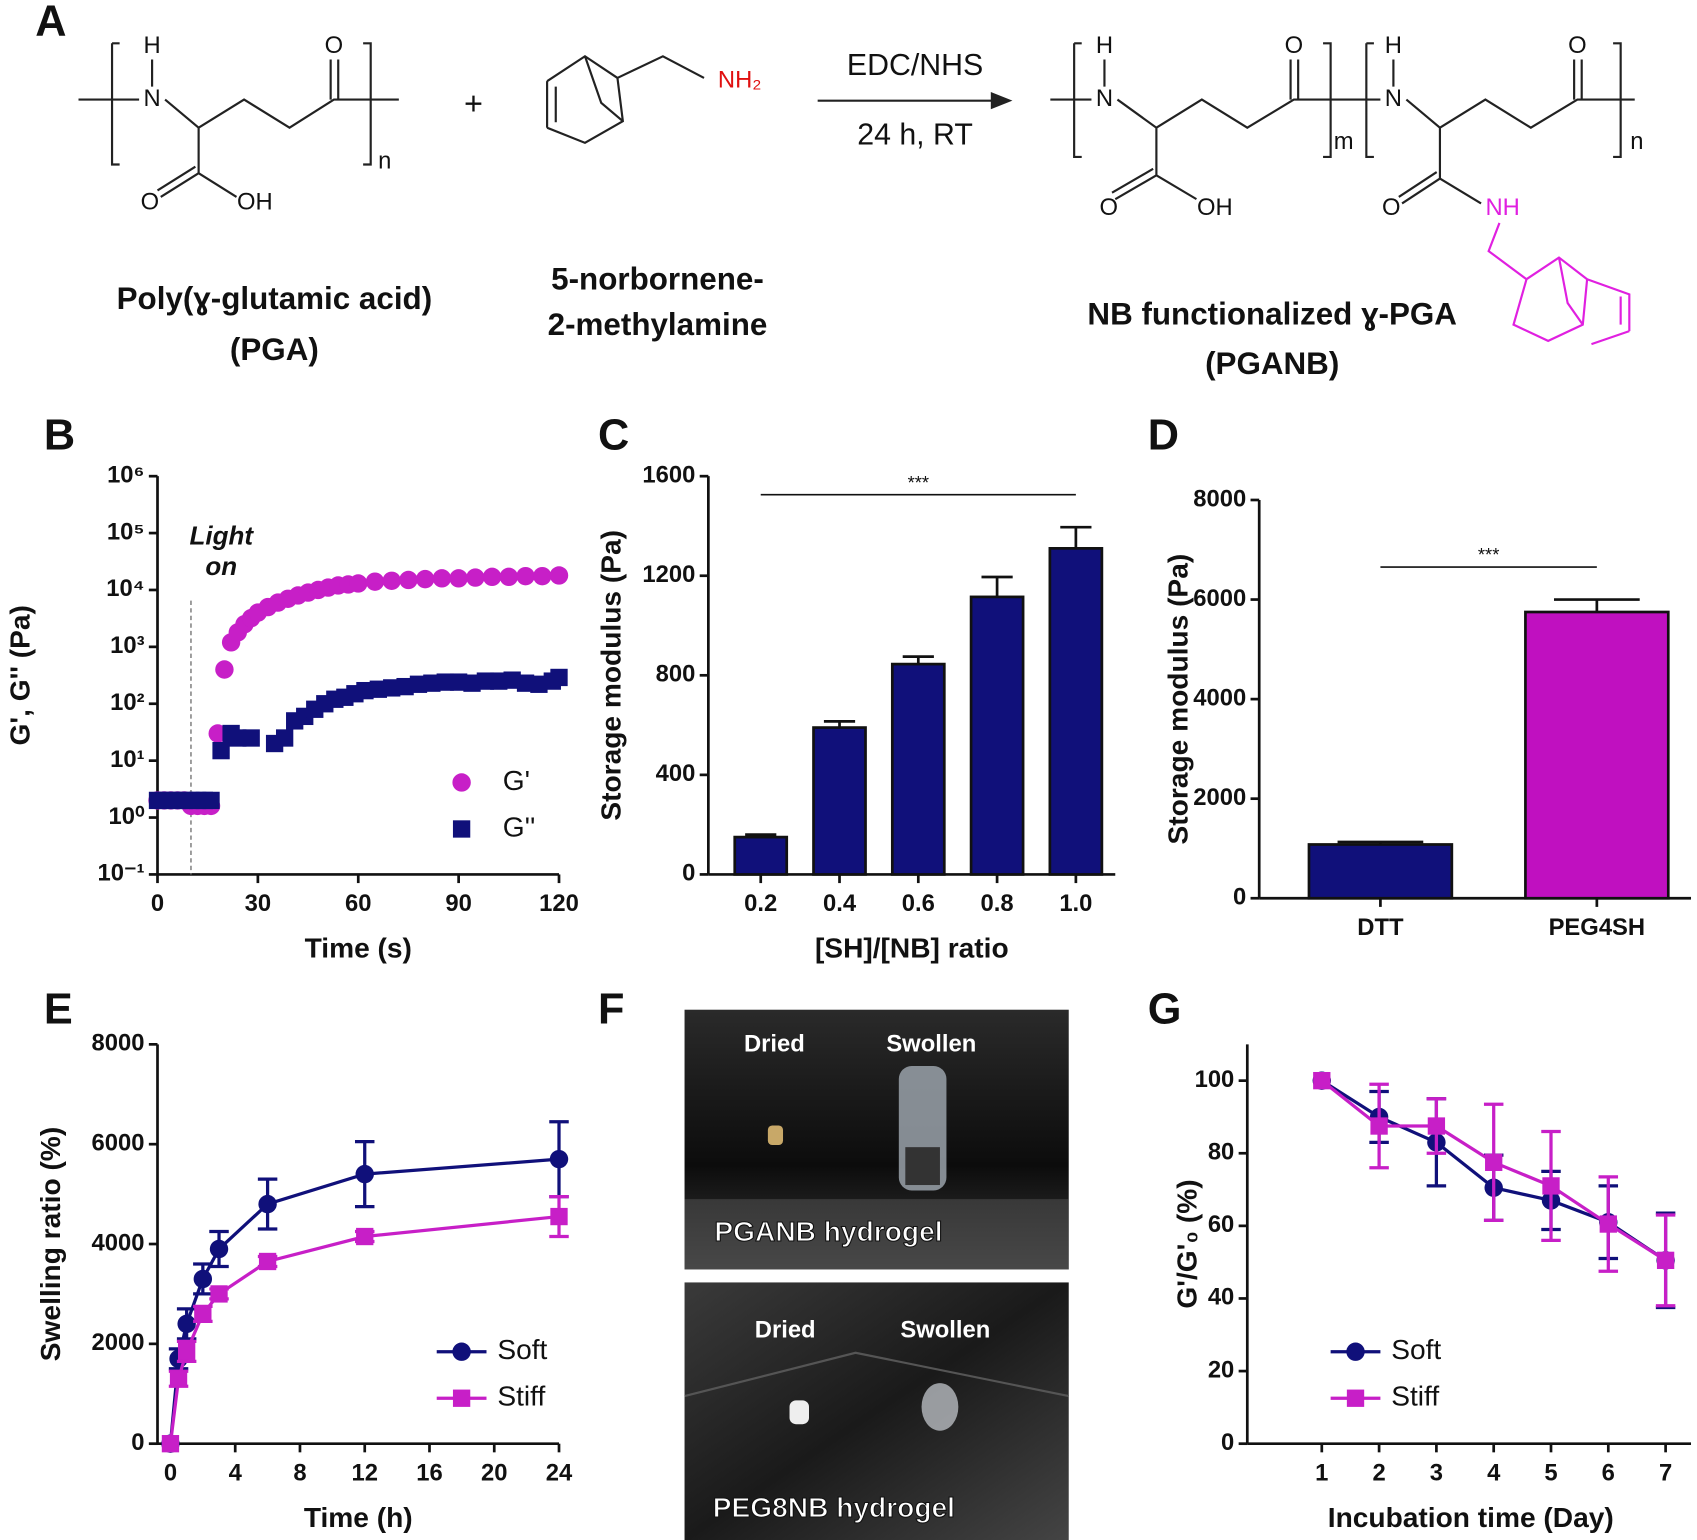 Image resolution: width=1697 pixels, height=1540 pixels. Describe the element at coordinates (997, 903) in the screenshot. I see `x-tick-label: 0.8` at that location.